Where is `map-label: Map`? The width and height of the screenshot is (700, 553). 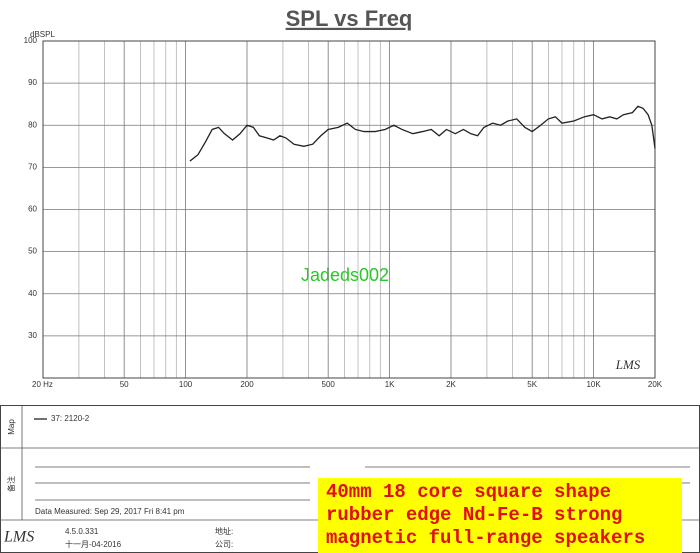
map-label: Map is located at coordinates (11, 427).